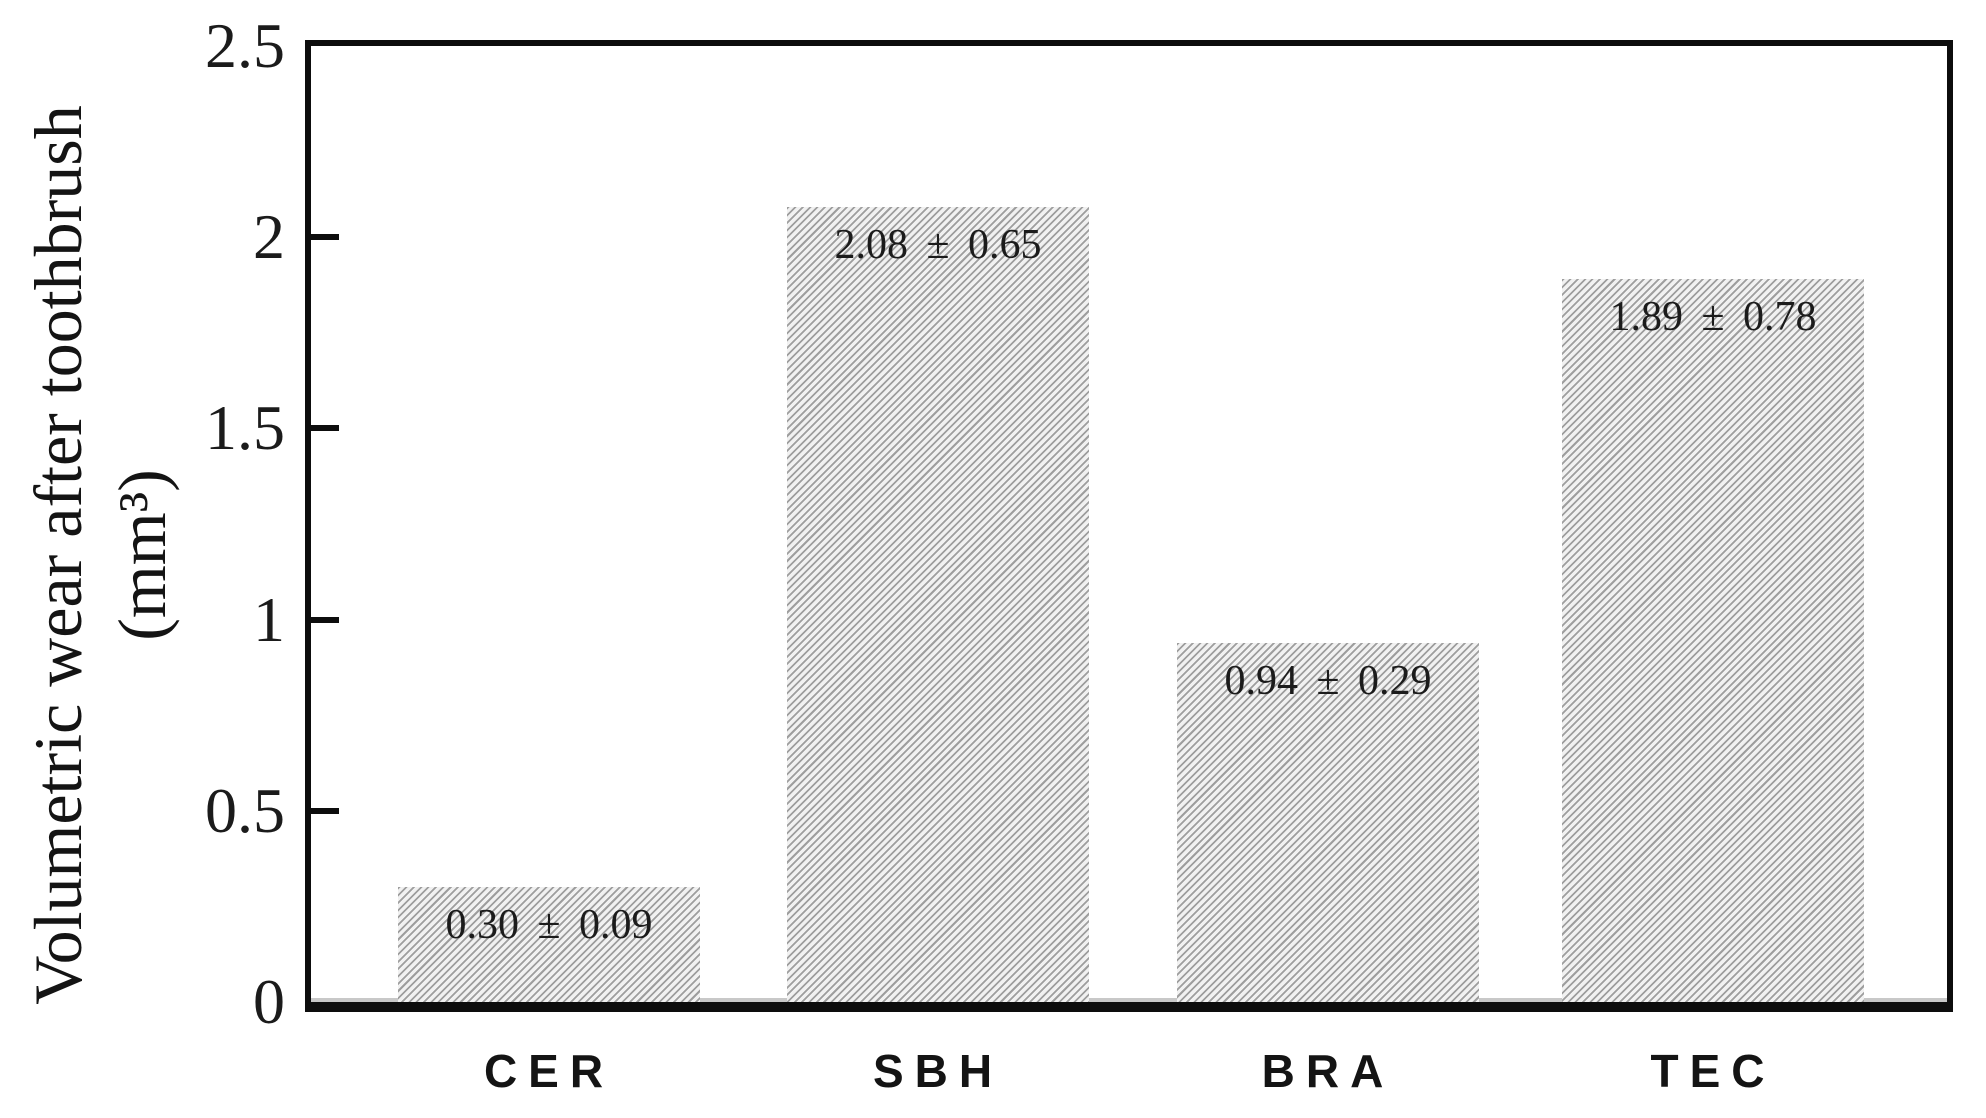 This screenshot has height=1118, width=1986. I want to click on x-category-label-bra: BRA, so click(1328, 1071).